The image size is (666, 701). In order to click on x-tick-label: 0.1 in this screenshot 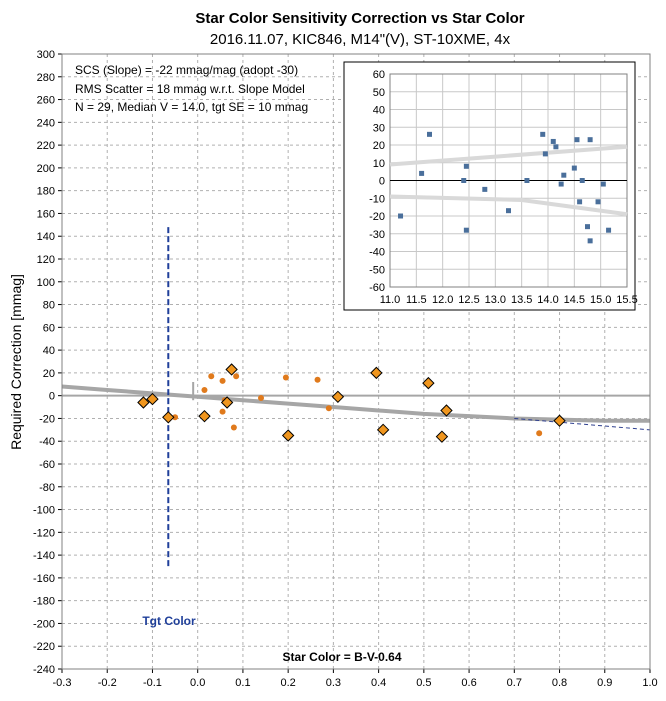, I will do `click(242, 683)`.